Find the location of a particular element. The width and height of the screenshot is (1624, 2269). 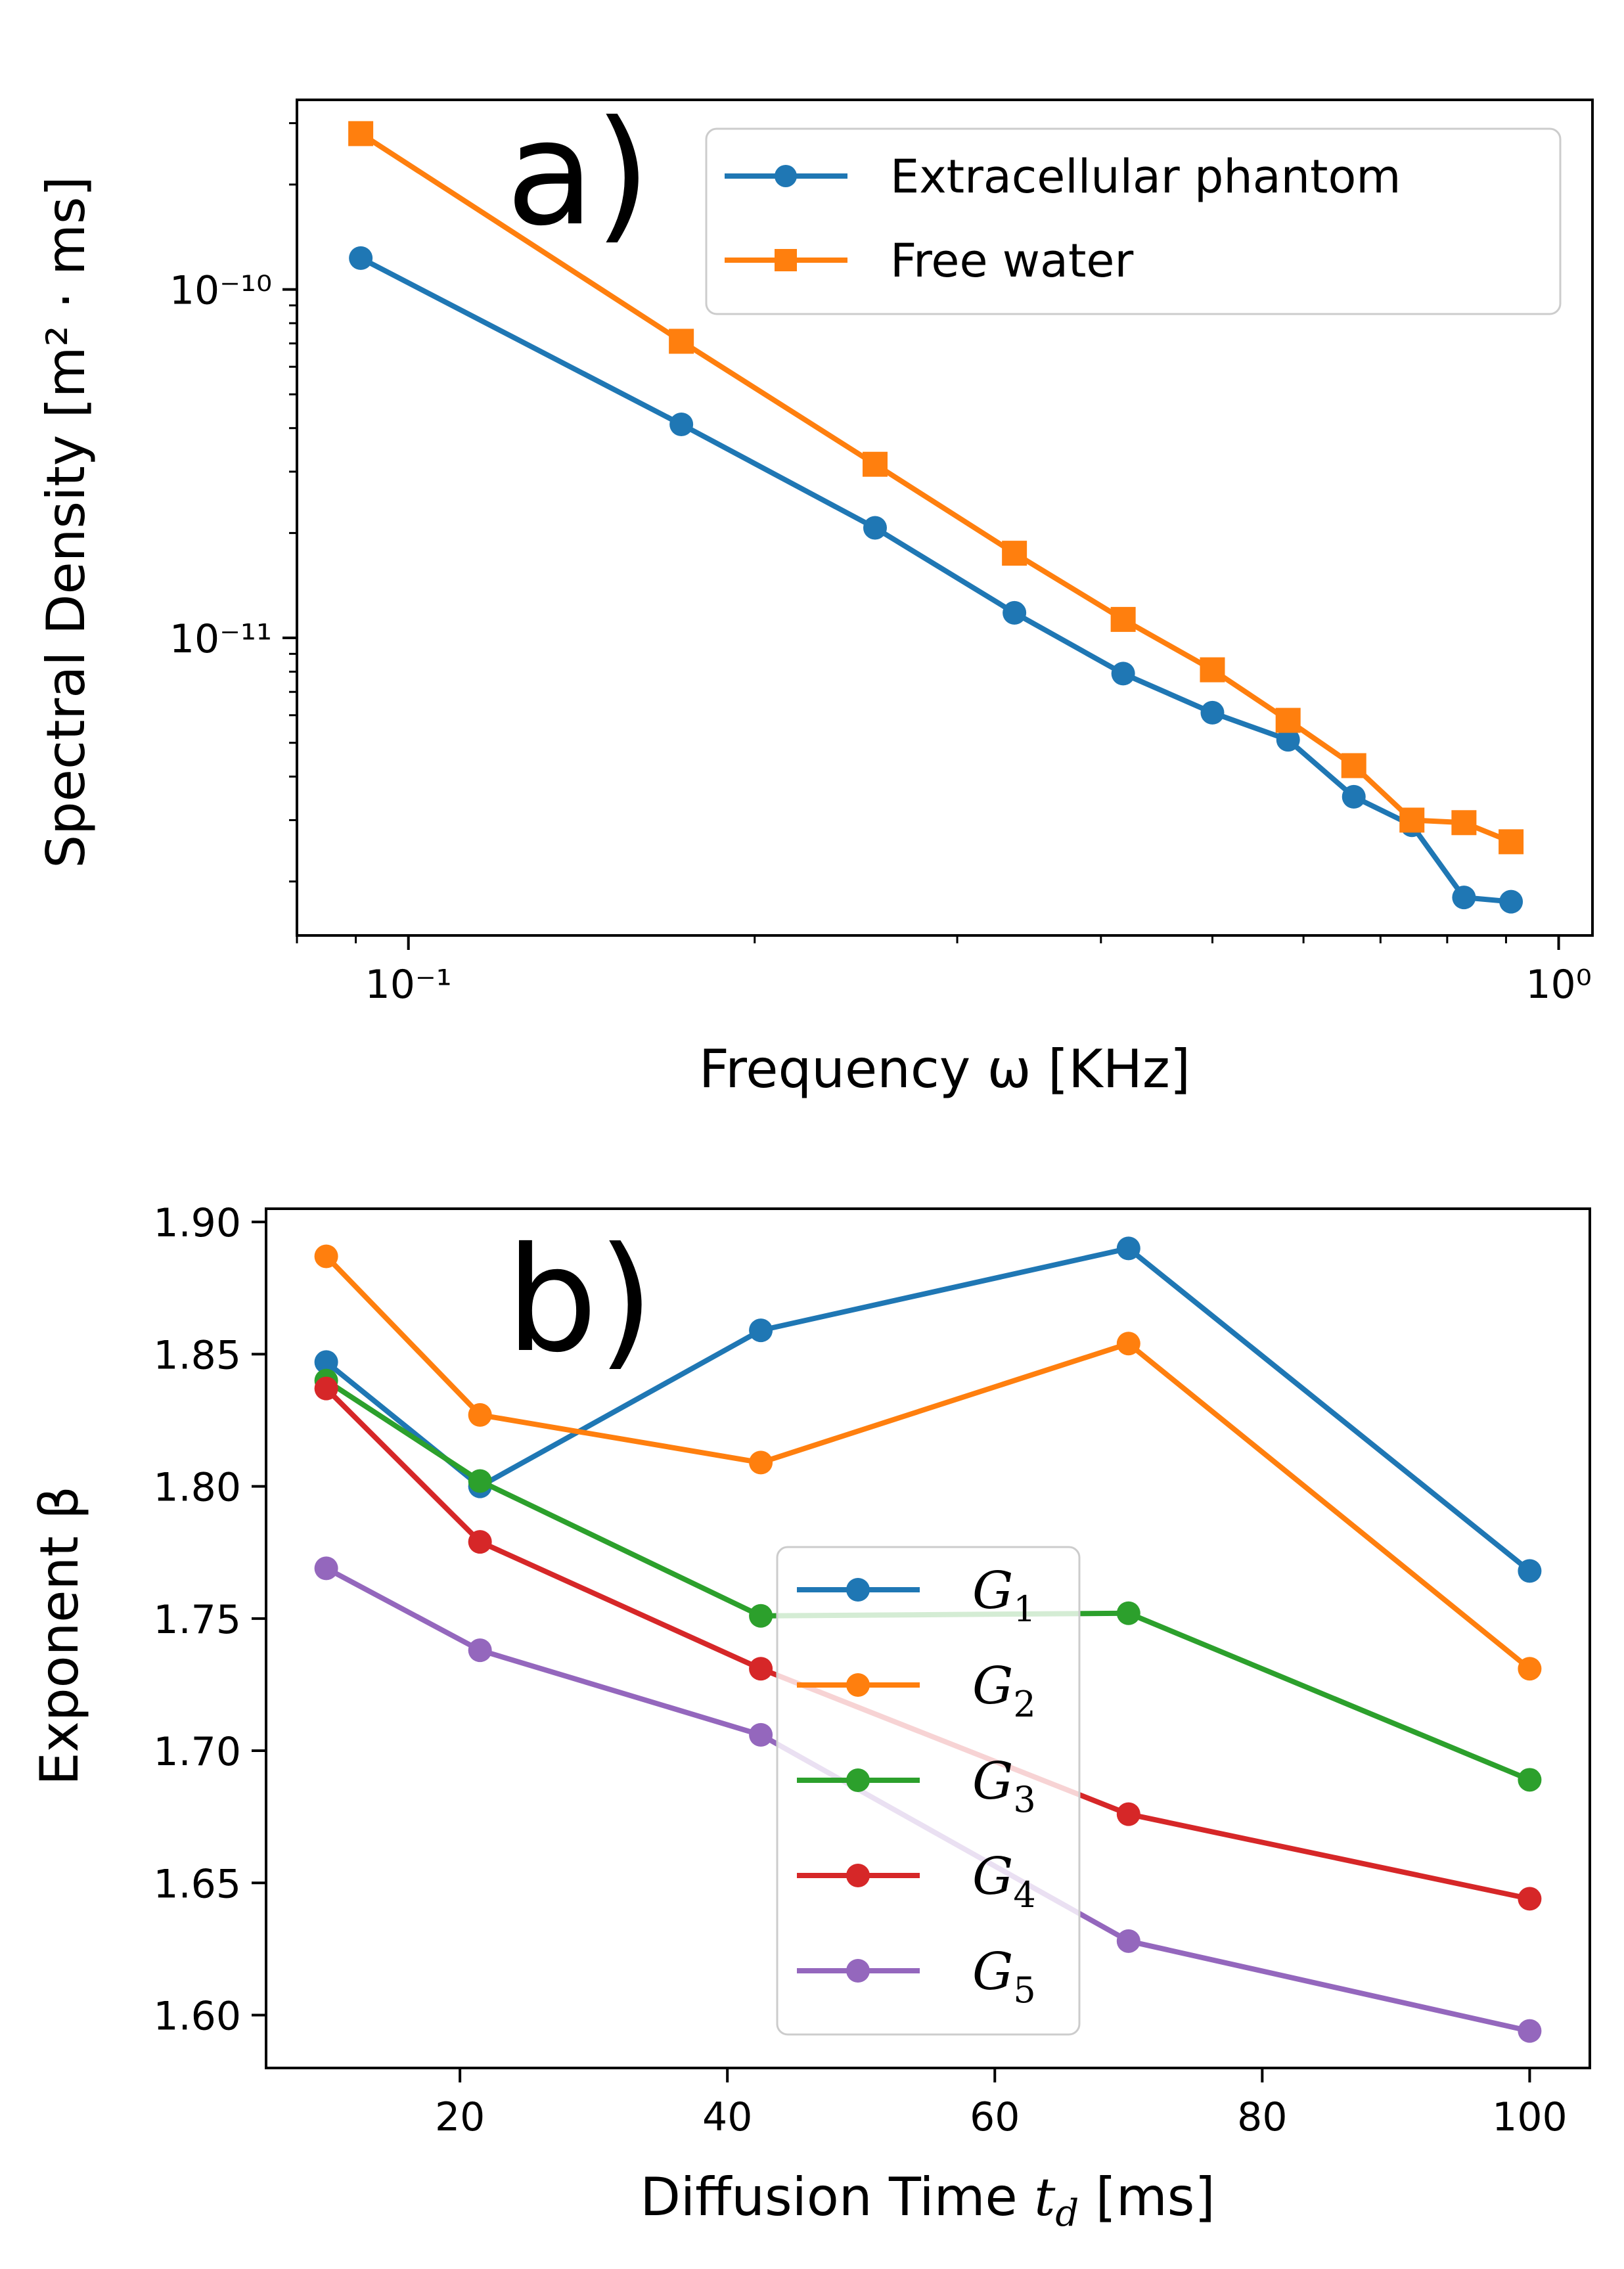

legend-label-g5: G5 is located at coordinates (1004, 1977).